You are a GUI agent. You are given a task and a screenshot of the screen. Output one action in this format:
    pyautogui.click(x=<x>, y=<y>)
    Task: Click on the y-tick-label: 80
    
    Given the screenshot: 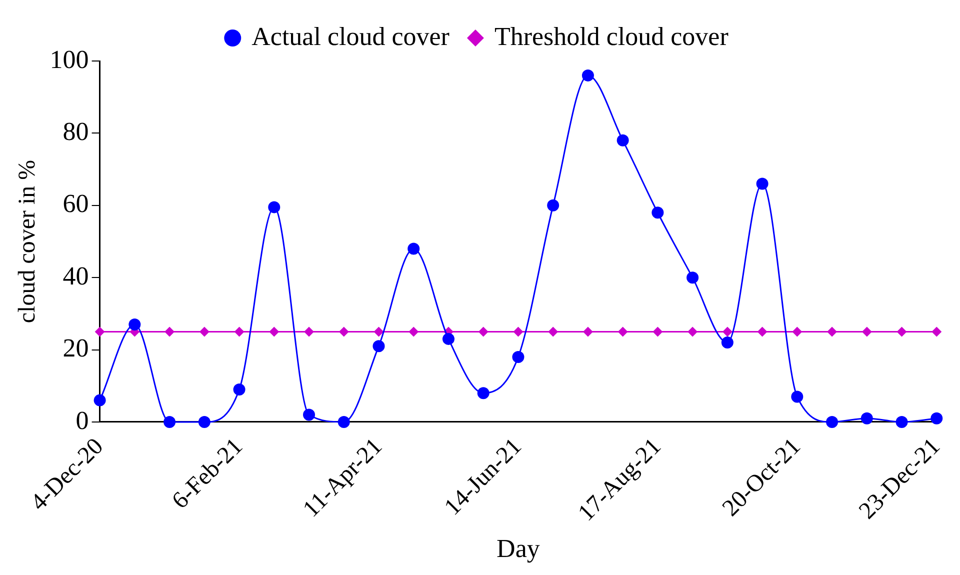 What is the action you would take?
    pyautogui.click(x=75, y=131)
    